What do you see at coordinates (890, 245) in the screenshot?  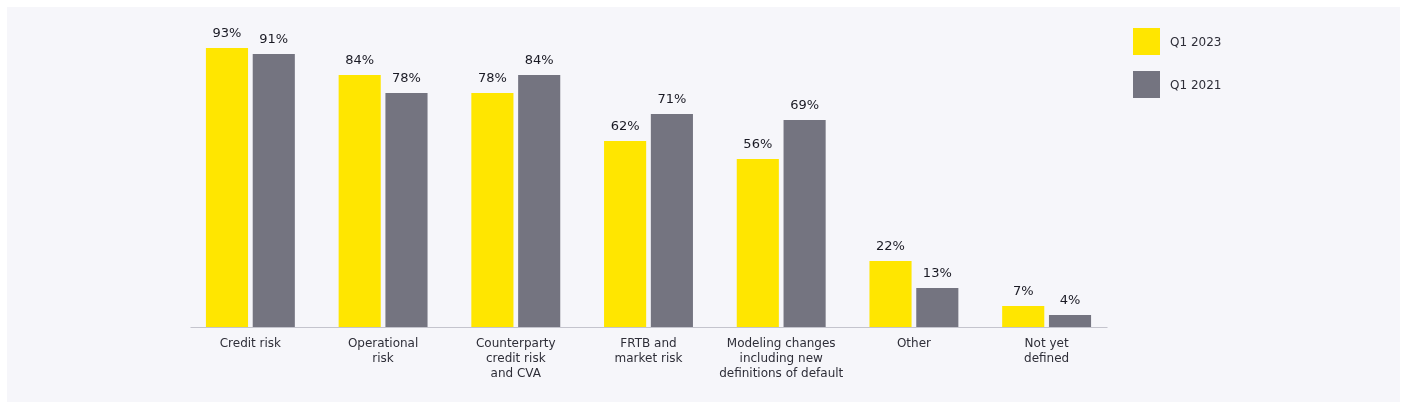 I see `data-label: 22%` at bounding box center [890, 245].